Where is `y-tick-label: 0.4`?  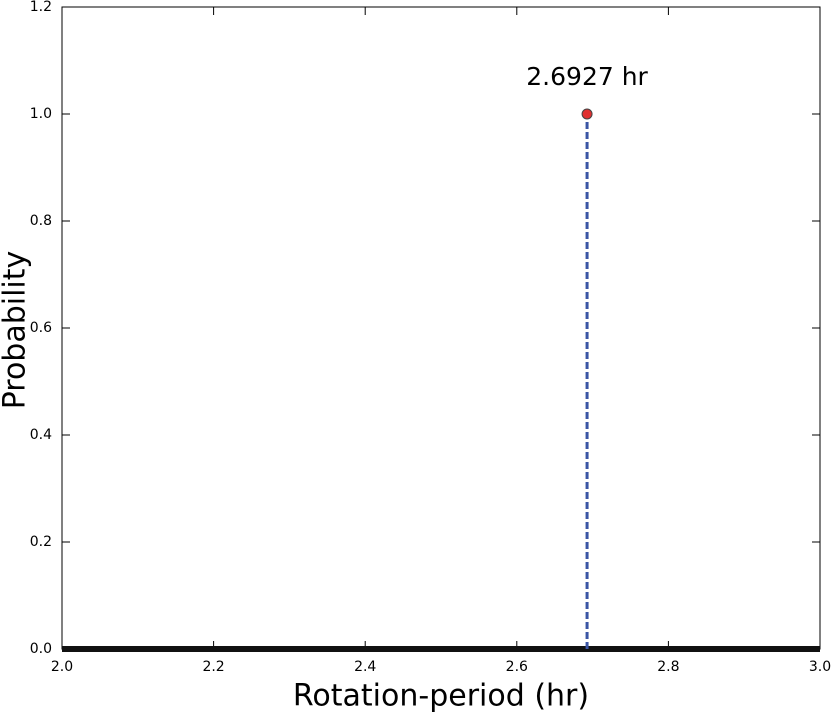 y-tick-label: 0.4 is located at coordinates (41, 435).